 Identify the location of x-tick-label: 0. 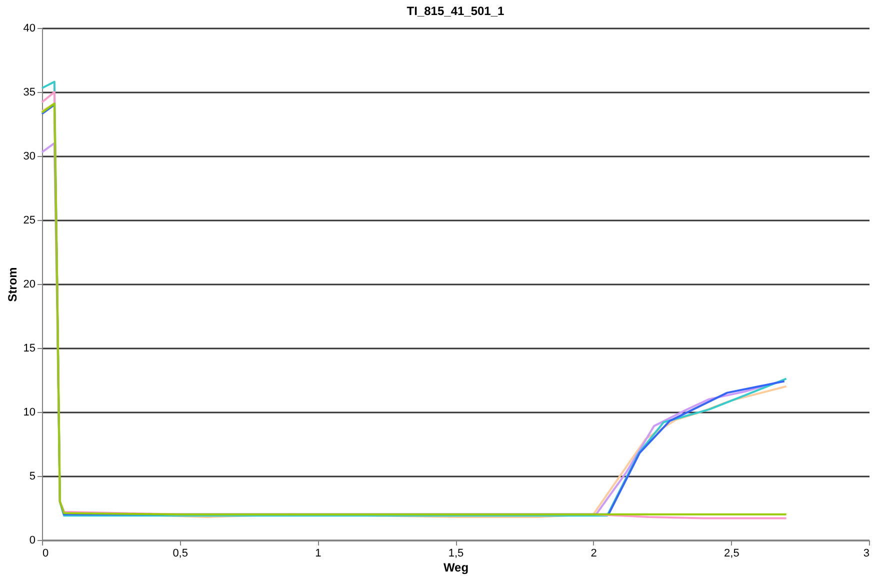
(45, 554).